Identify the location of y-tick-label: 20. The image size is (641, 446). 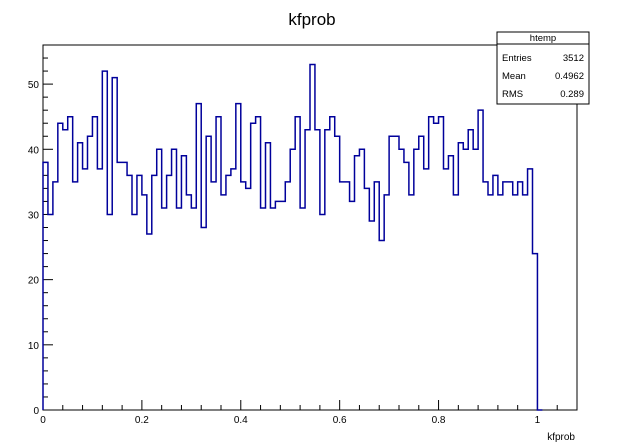
(34, 281).